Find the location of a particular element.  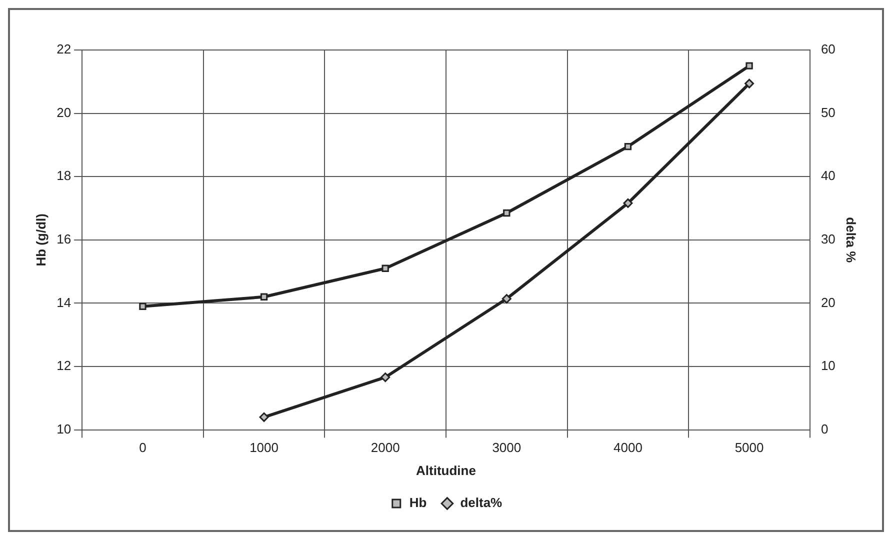

y2-tick-label: 40 is located at coordinates (828, 176).